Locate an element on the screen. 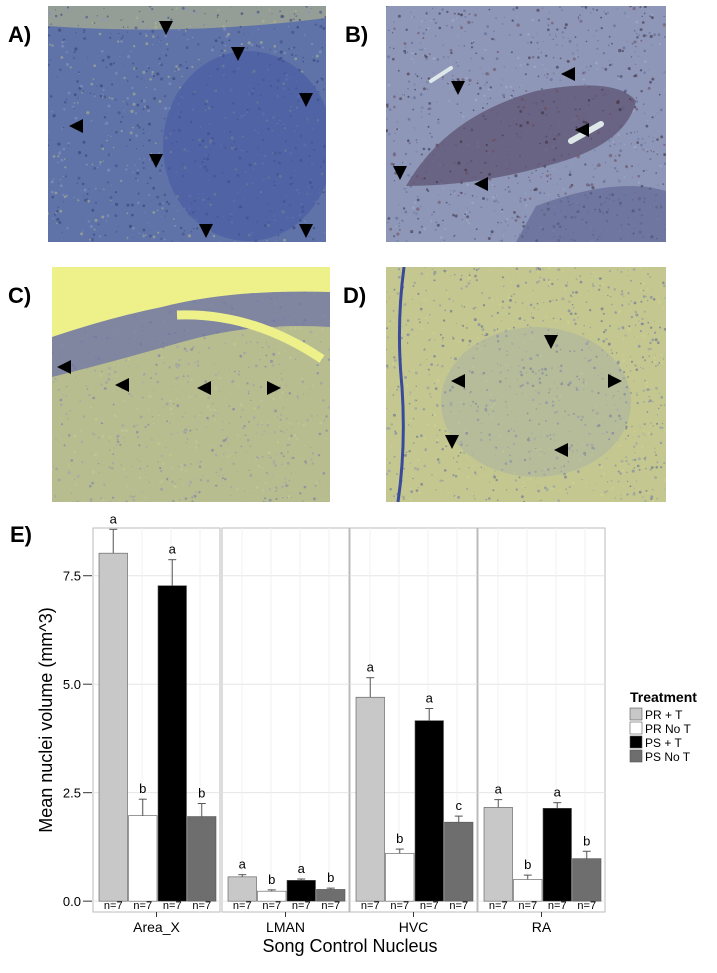  micrograph-b is located at coordinates (526, 124).